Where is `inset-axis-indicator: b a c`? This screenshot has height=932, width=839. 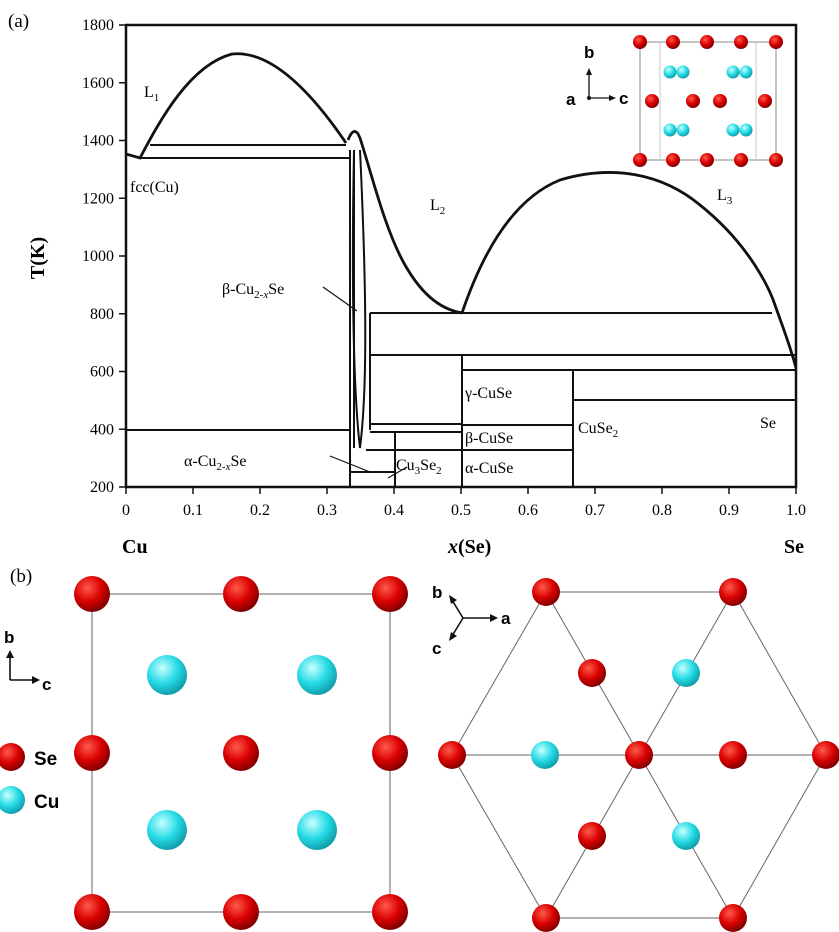
inset-axis-indicator: b a c is located at coordinates (597, 76).